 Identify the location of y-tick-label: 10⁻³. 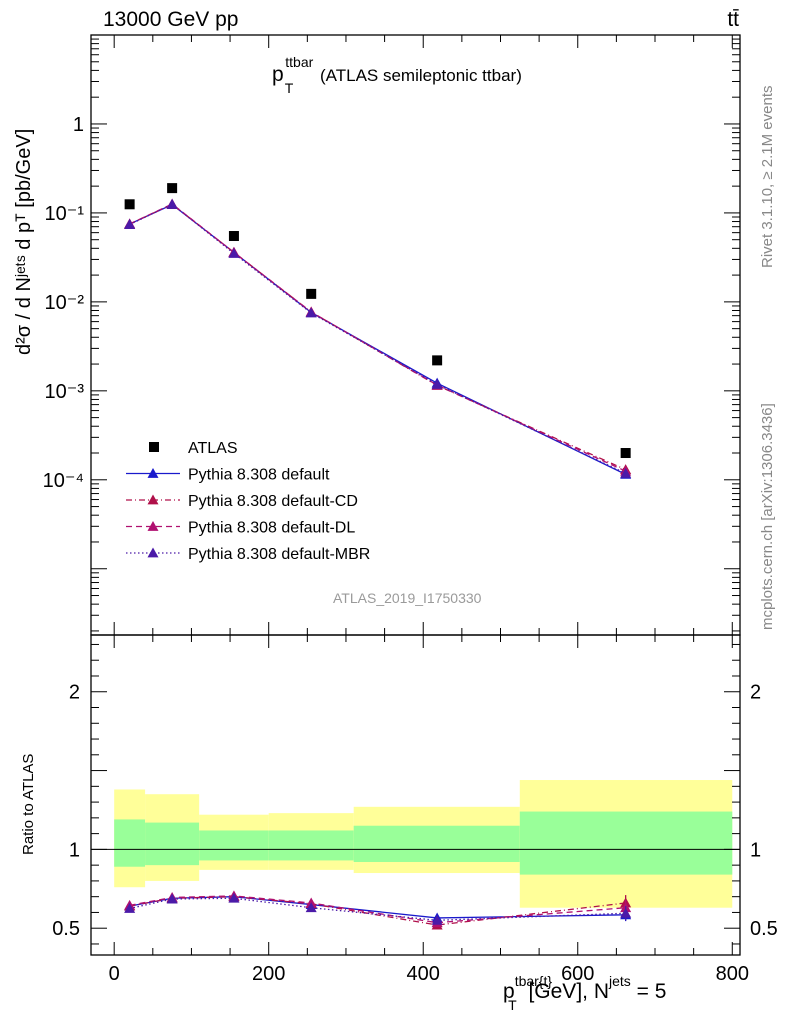
(65, 392).